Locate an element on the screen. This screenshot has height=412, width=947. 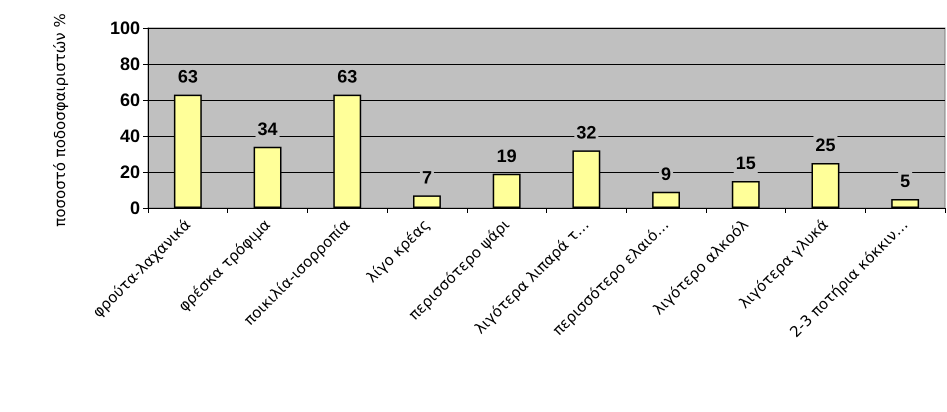
data-label: 15 is located at coordinates (746, 163).